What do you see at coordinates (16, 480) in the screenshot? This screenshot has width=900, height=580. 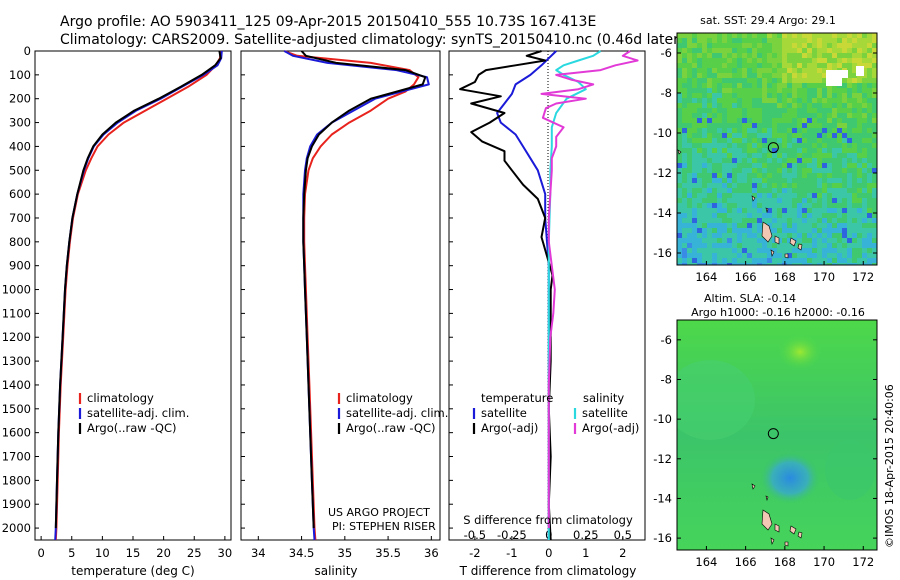 I see `depth-tick-label: 1800` at bounding box center [16, 480].